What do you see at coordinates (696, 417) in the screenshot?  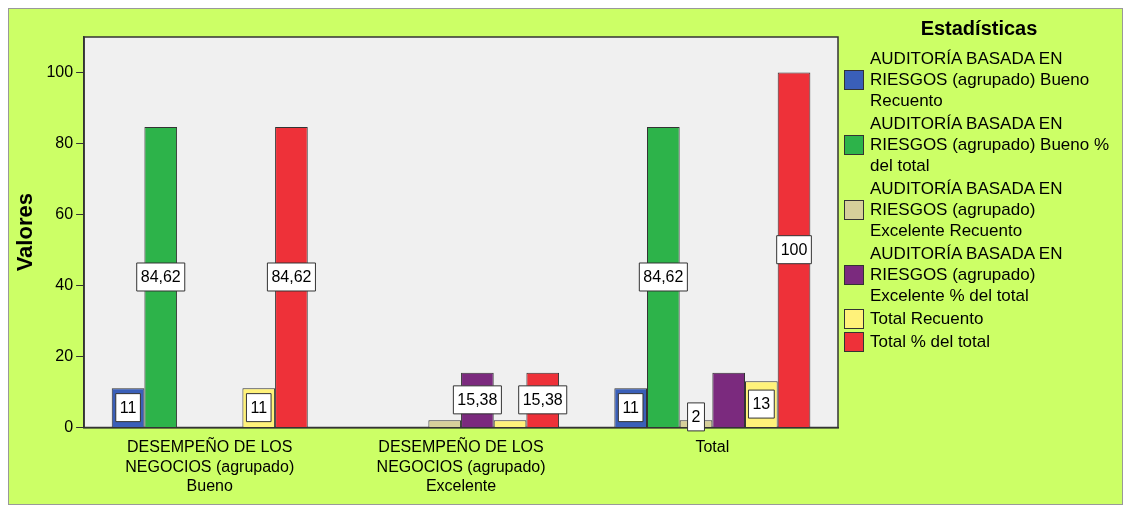 I see `data-label: 2` at bounding box center [696, 417].